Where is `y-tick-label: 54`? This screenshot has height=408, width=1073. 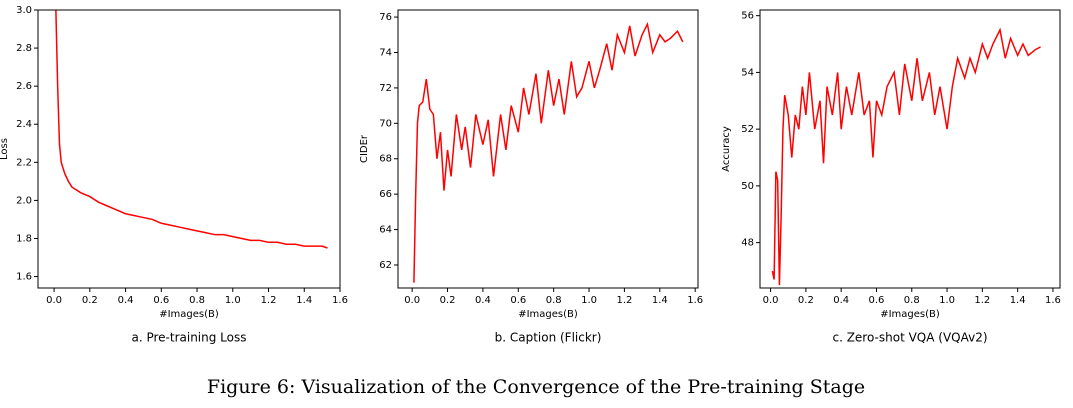 y-tick-label: 54 is located at coordinates (747, 72).